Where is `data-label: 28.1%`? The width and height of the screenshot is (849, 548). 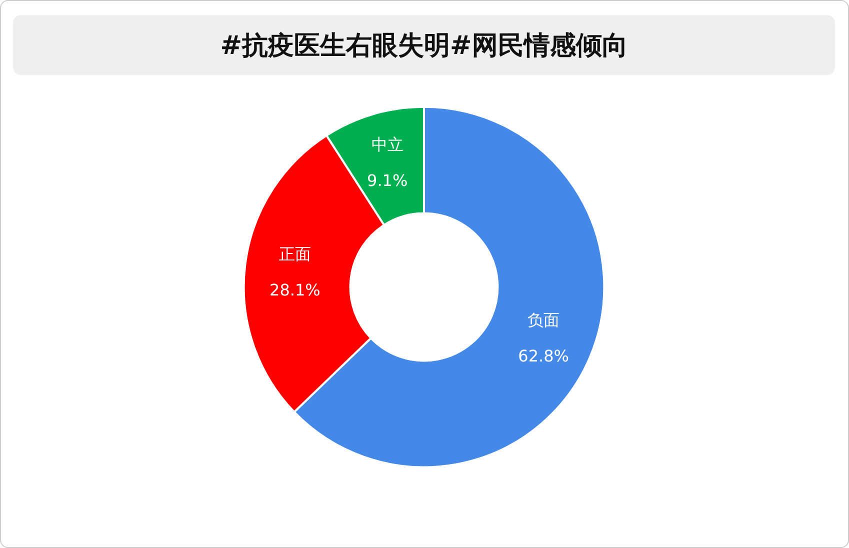 data-label: 28.1% is located at coordinates (295, 290).